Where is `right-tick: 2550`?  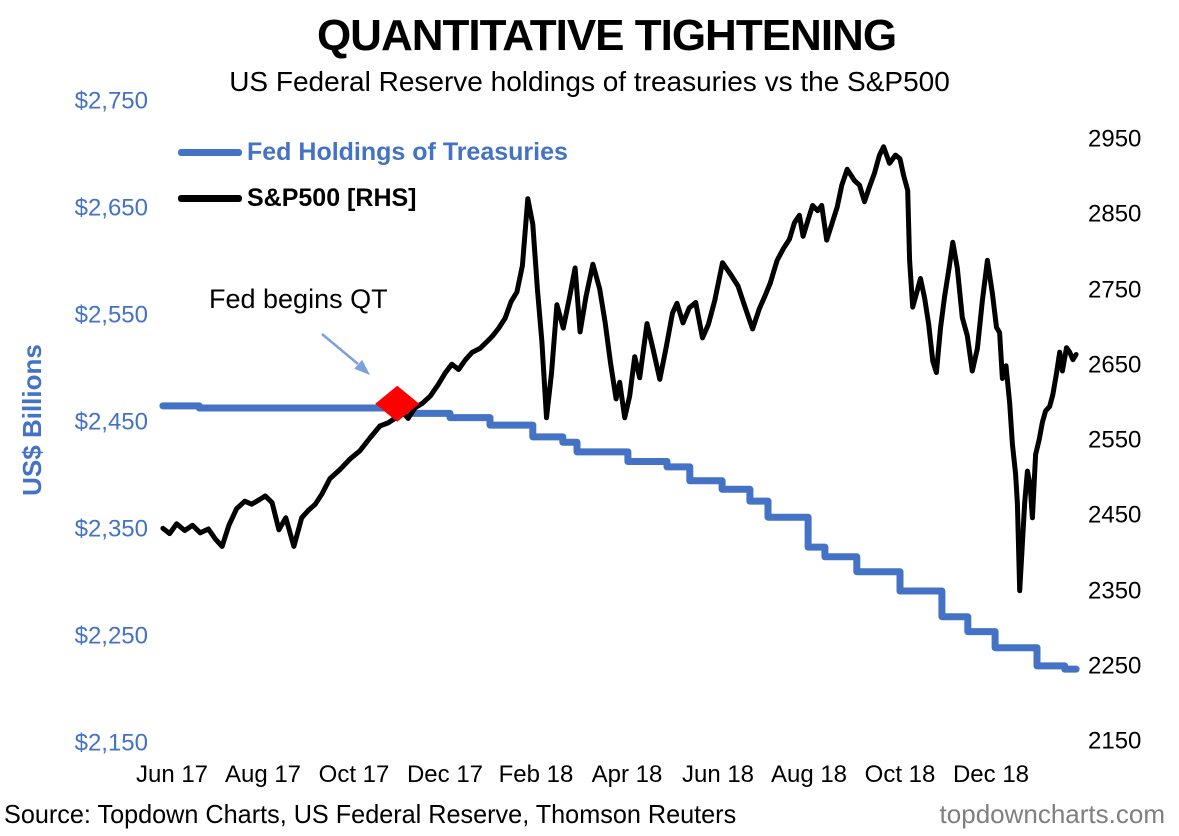 right-tick: 2550 is located at coordinates (1115, 440).